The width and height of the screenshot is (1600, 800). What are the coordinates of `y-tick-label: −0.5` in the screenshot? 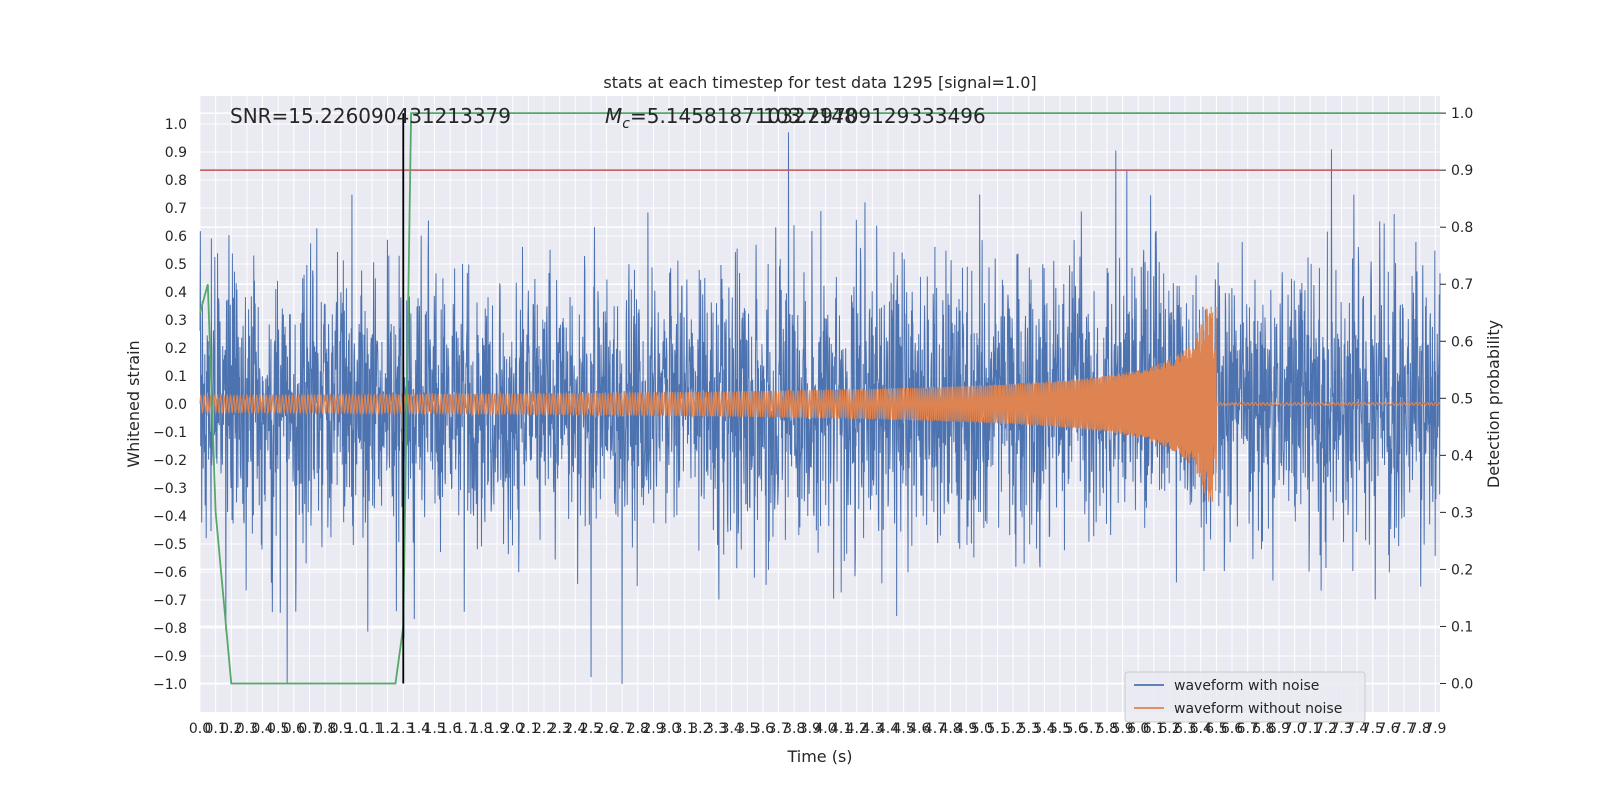 It's located at (170, 545).